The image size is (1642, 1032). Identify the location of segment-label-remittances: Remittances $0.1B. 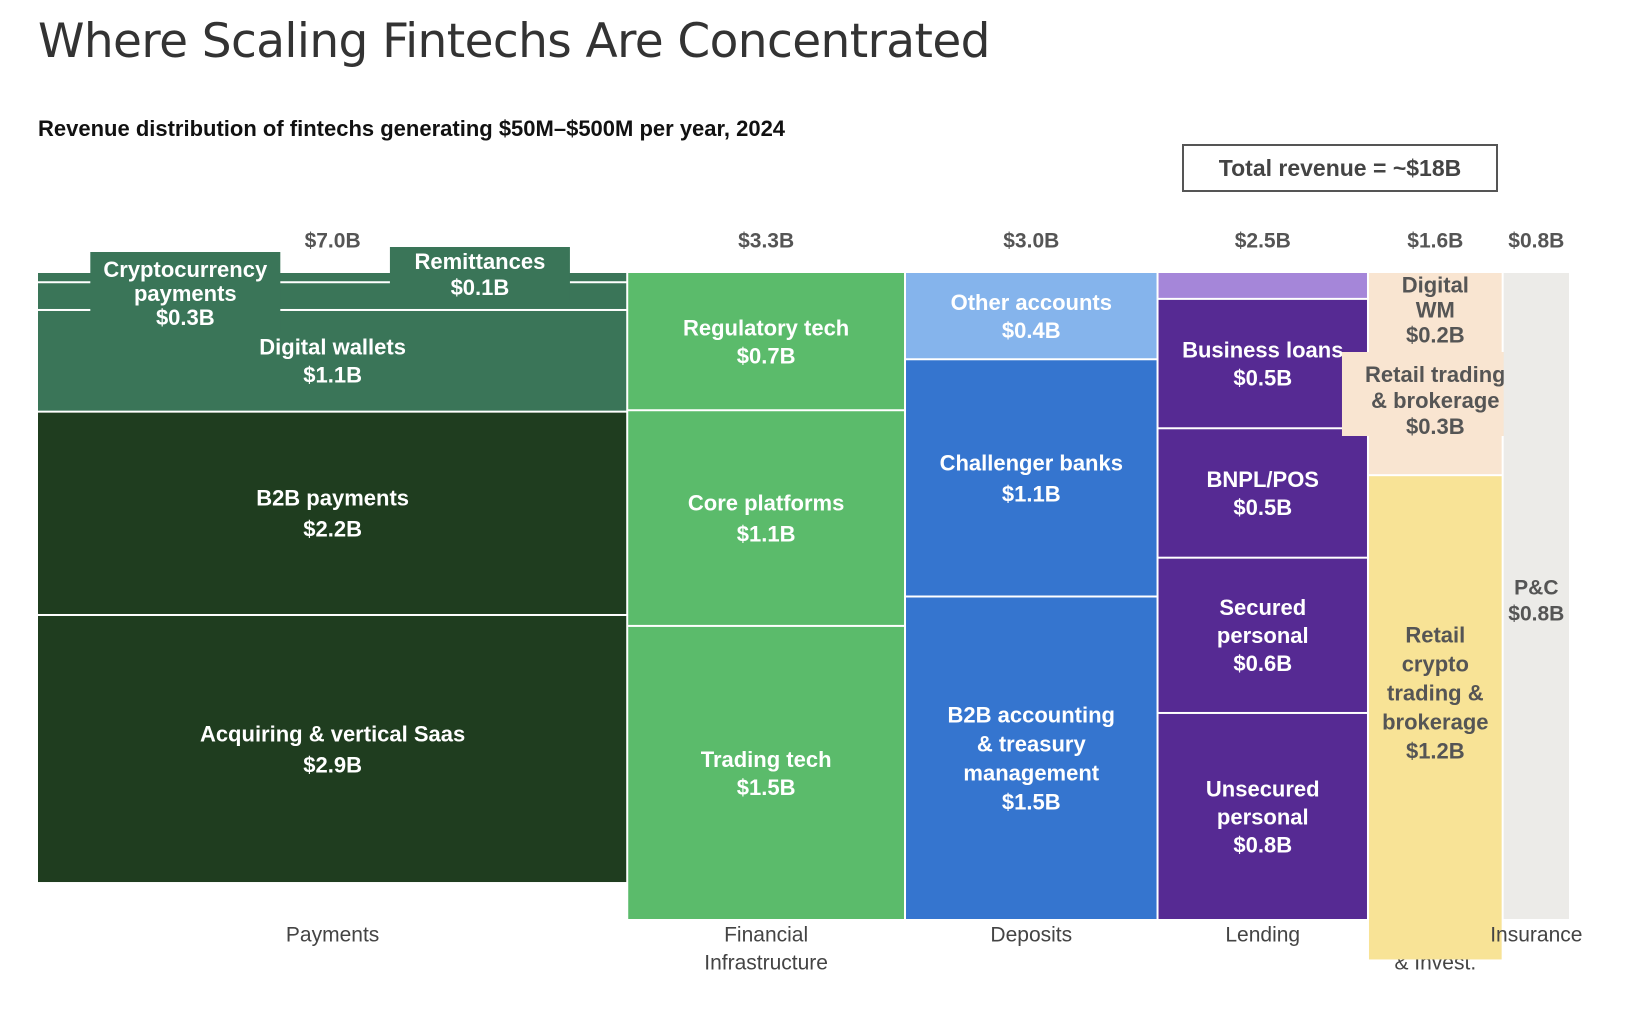
(480, 274).